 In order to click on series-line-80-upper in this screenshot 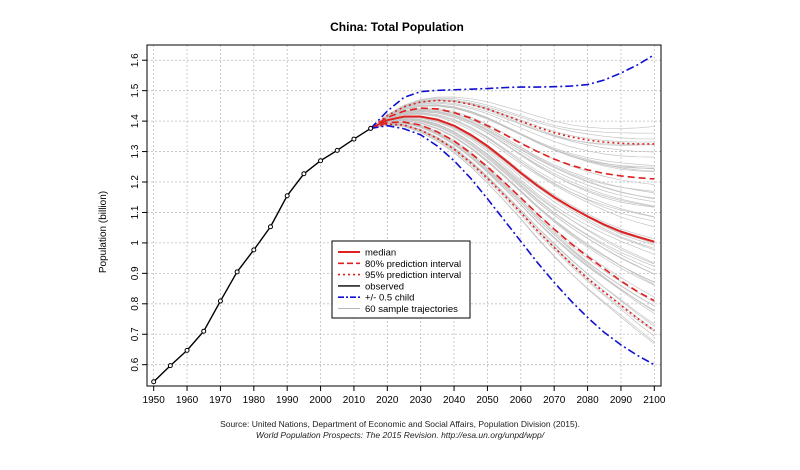, I will do `click(512, 143)`.